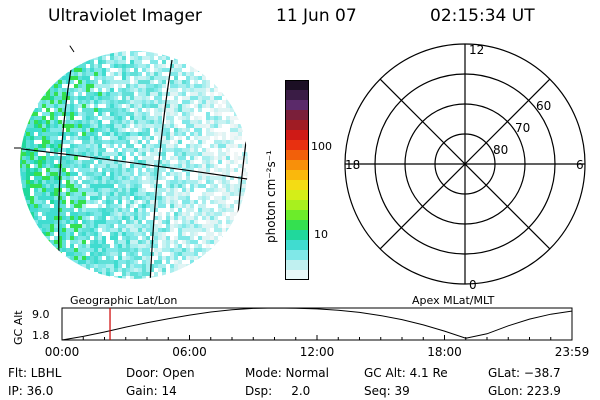 The image size is (600, 400). Describe the element at coordinates (522, 128) in the screenshot. I see `mlat-label-70: 70` at that location.